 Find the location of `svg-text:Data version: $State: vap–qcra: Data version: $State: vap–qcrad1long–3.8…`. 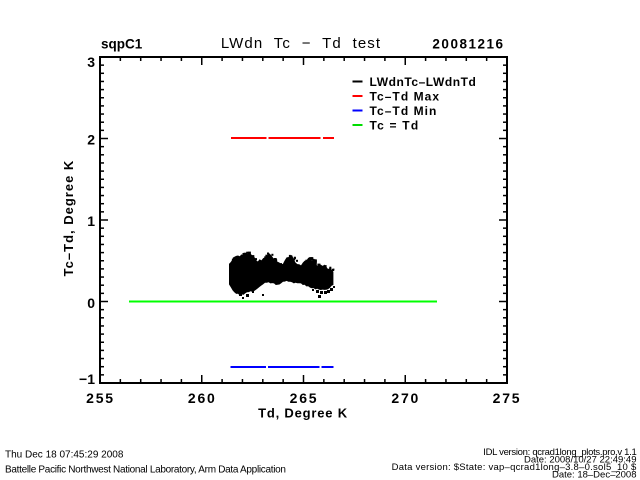

svg-text:Data version: $State: vap–qcra: Data version: $State: vap–qcrad1long–3.8… is located at coordinates (514, 467).